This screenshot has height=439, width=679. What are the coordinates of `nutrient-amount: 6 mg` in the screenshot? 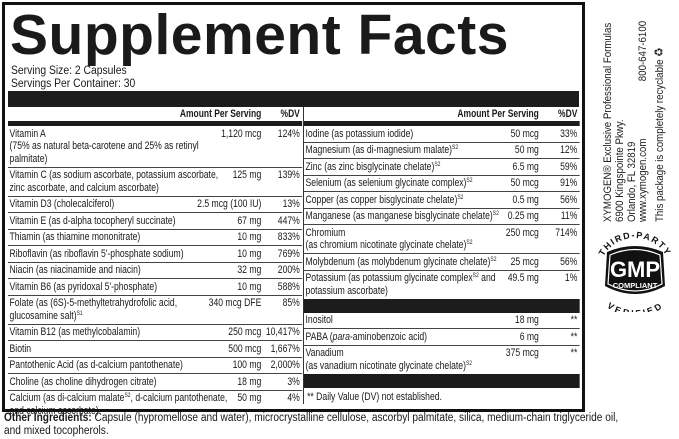 It's located at (529, 336).